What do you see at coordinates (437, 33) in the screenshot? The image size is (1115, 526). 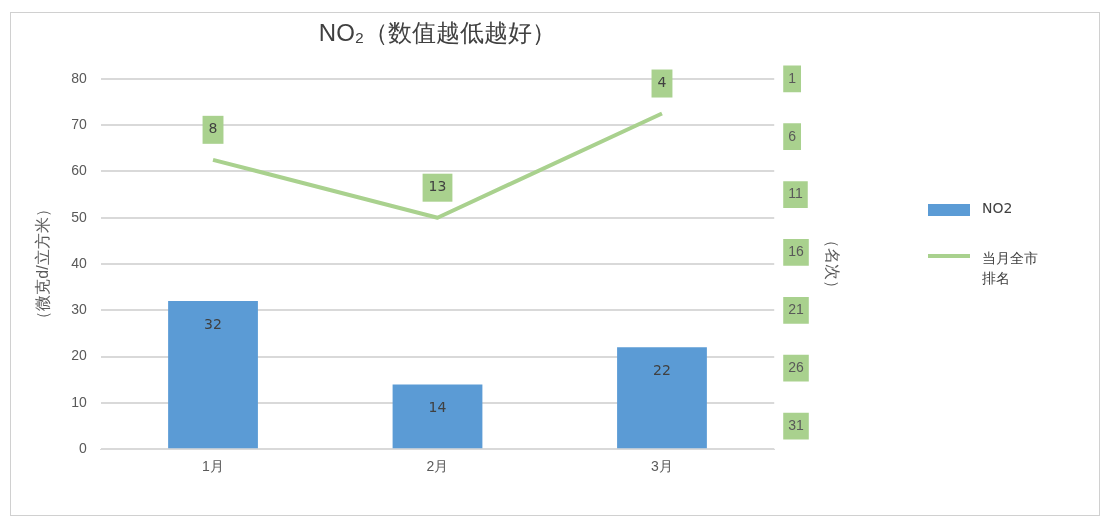 I see `chart-title: NO₂（数值越低越好）` at bounding box center [437, 33].